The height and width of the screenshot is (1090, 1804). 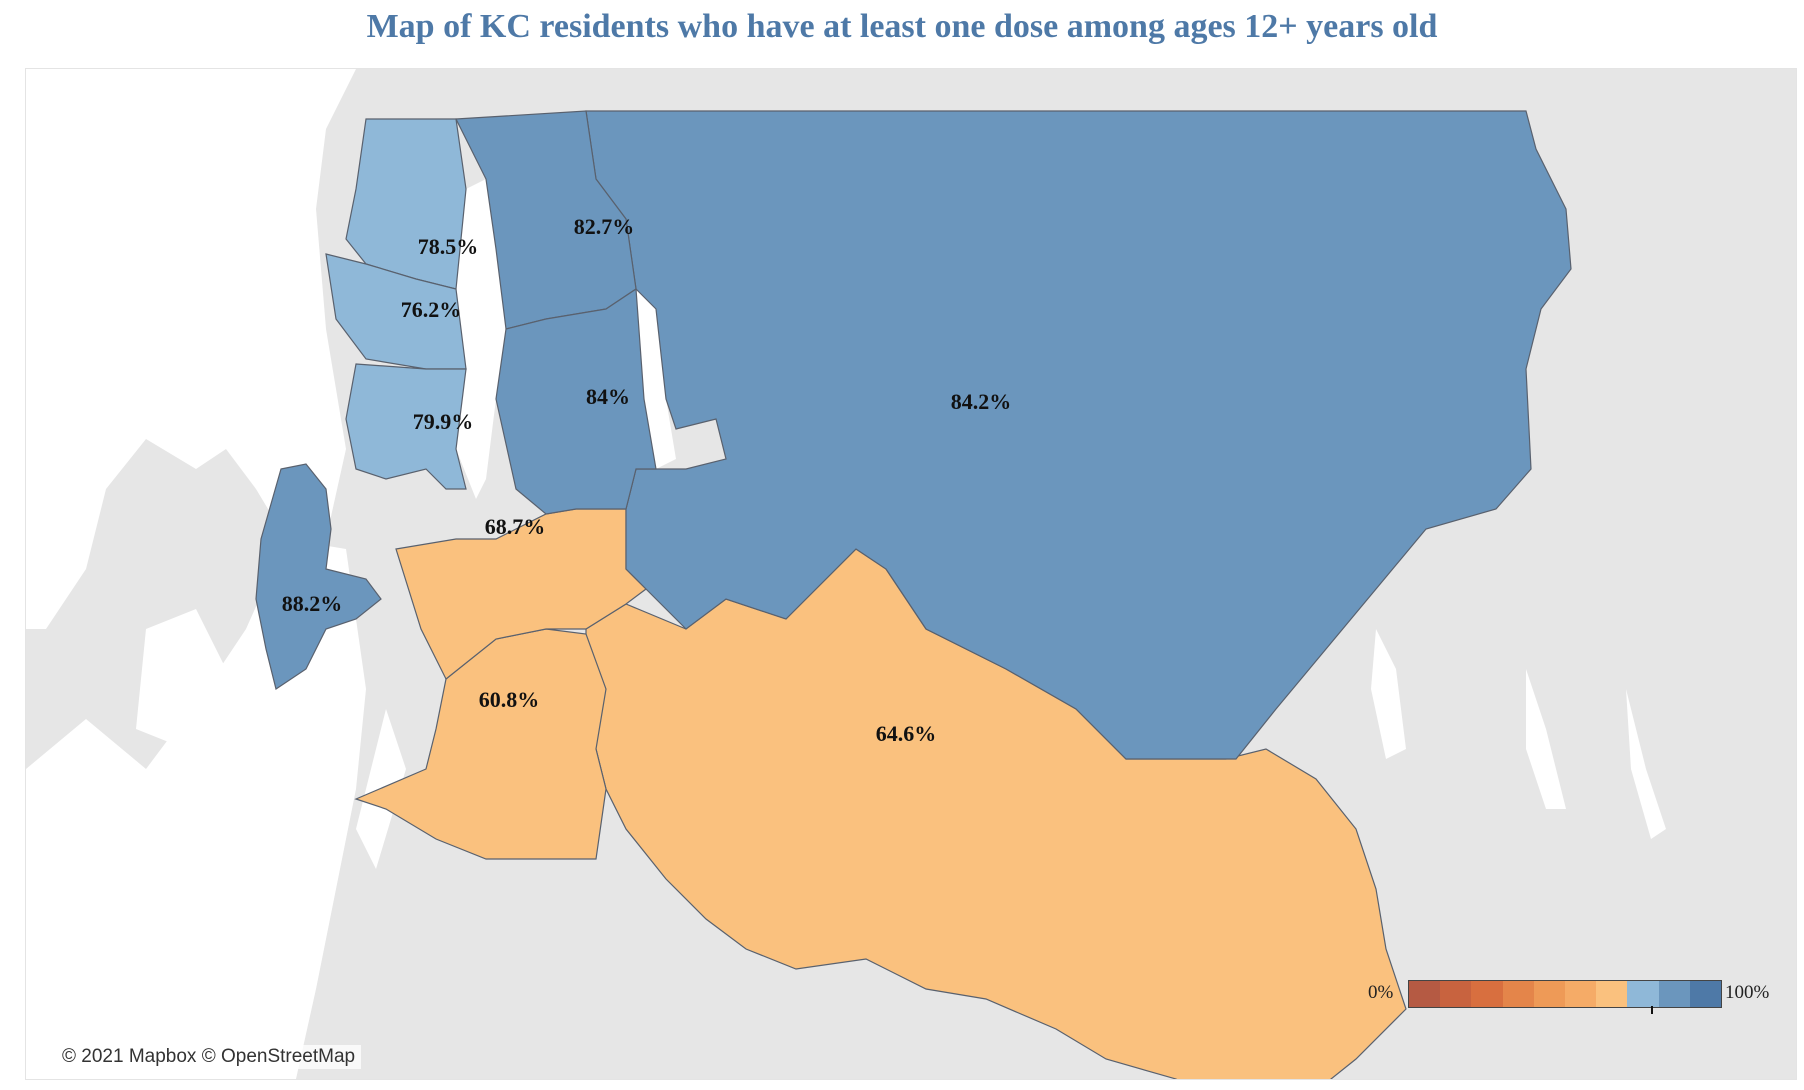 What do you see at coordinates (480, 744) in the screenshot?
I see `region-south-central` at bounding box center [480, 744].